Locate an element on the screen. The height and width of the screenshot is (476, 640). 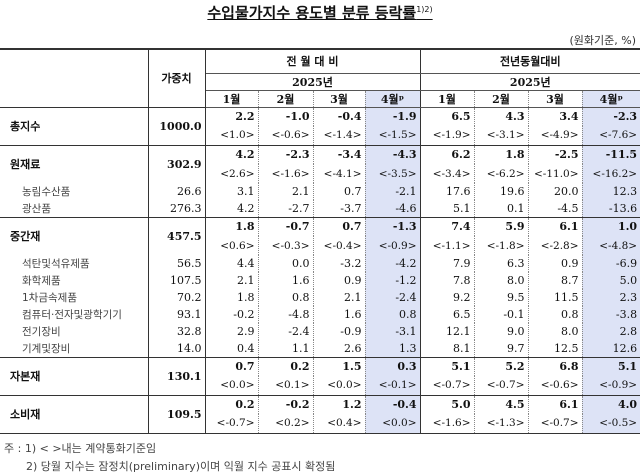
row-weight: 1000.0 is located at coordinates (176, 126).